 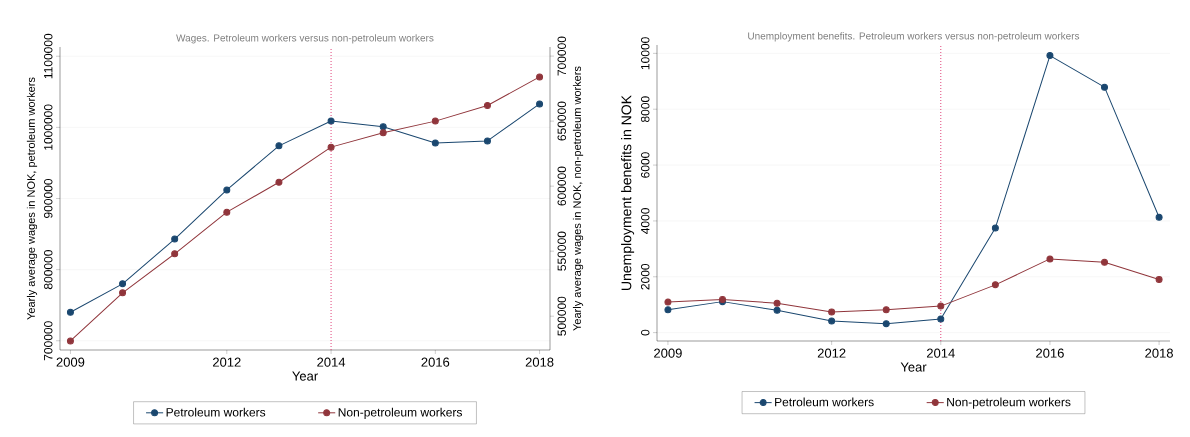 I want to click on y2-tick-label: 650000, so click(x=562, y=121).